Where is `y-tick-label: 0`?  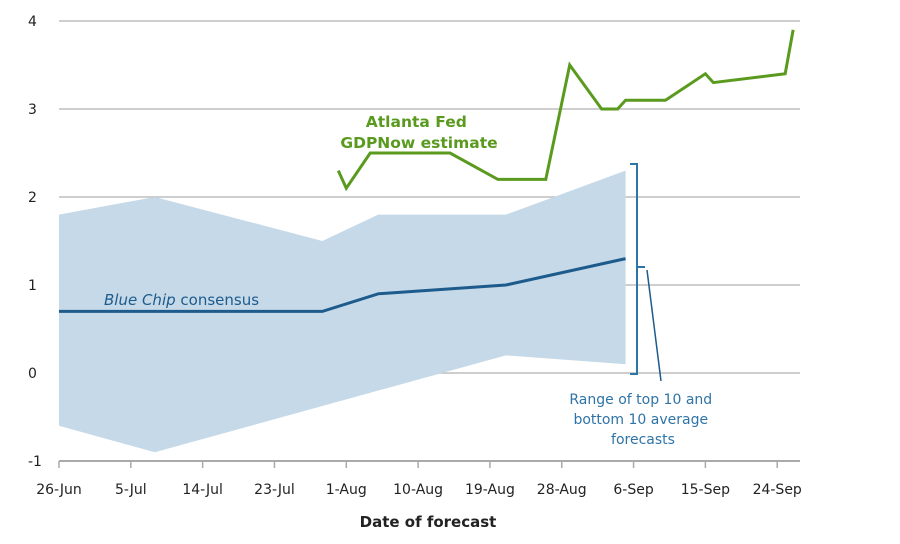 y-tick-label: 0 is located at coordinates (32, 374).